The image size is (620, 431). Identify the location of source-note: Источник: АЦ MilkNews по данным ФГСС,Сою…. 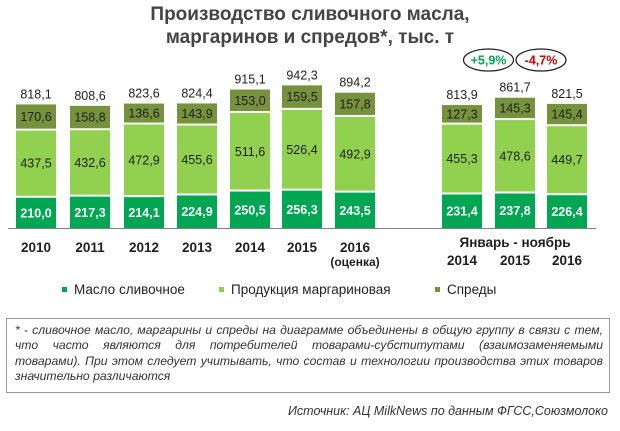
(447, 411).